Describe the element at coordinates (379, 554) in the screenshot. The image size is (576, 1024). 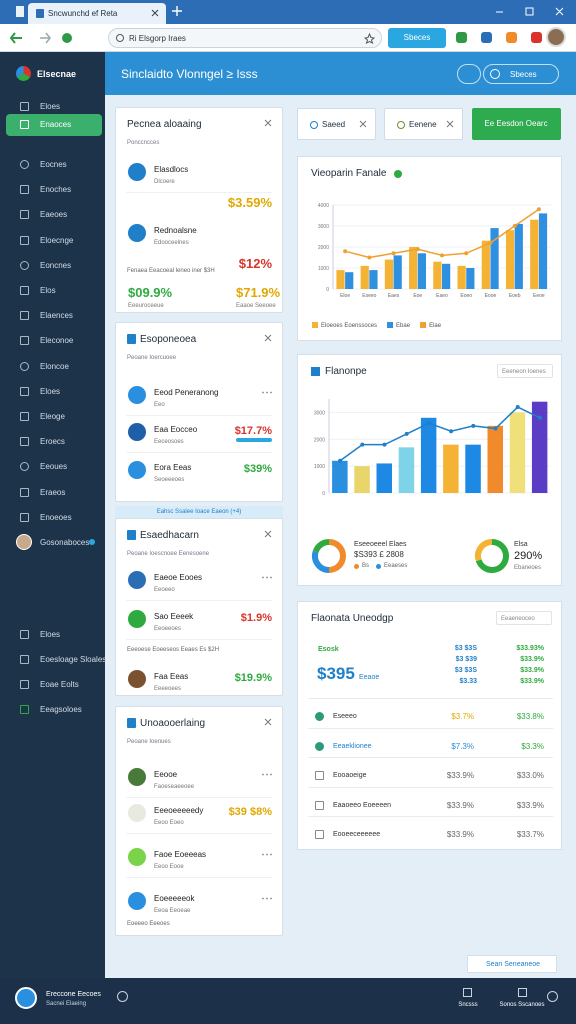
I see `donut-value: $S393 £ 2808` at that location.